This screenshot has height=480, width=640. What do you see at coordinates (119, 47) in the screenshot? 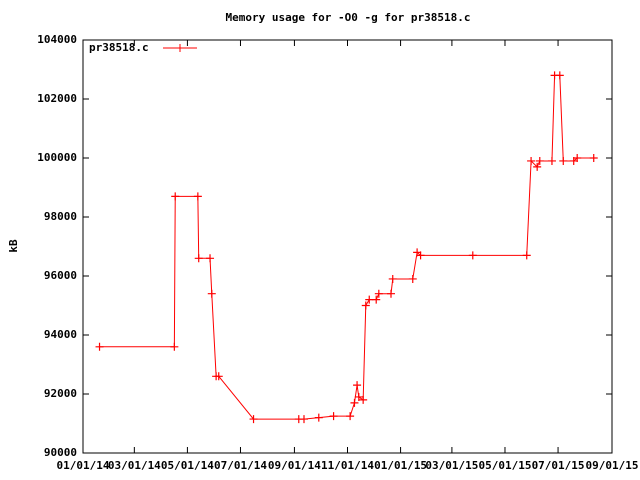
I see `legend-label: pr38518.c` at bounding box center [119, 47].